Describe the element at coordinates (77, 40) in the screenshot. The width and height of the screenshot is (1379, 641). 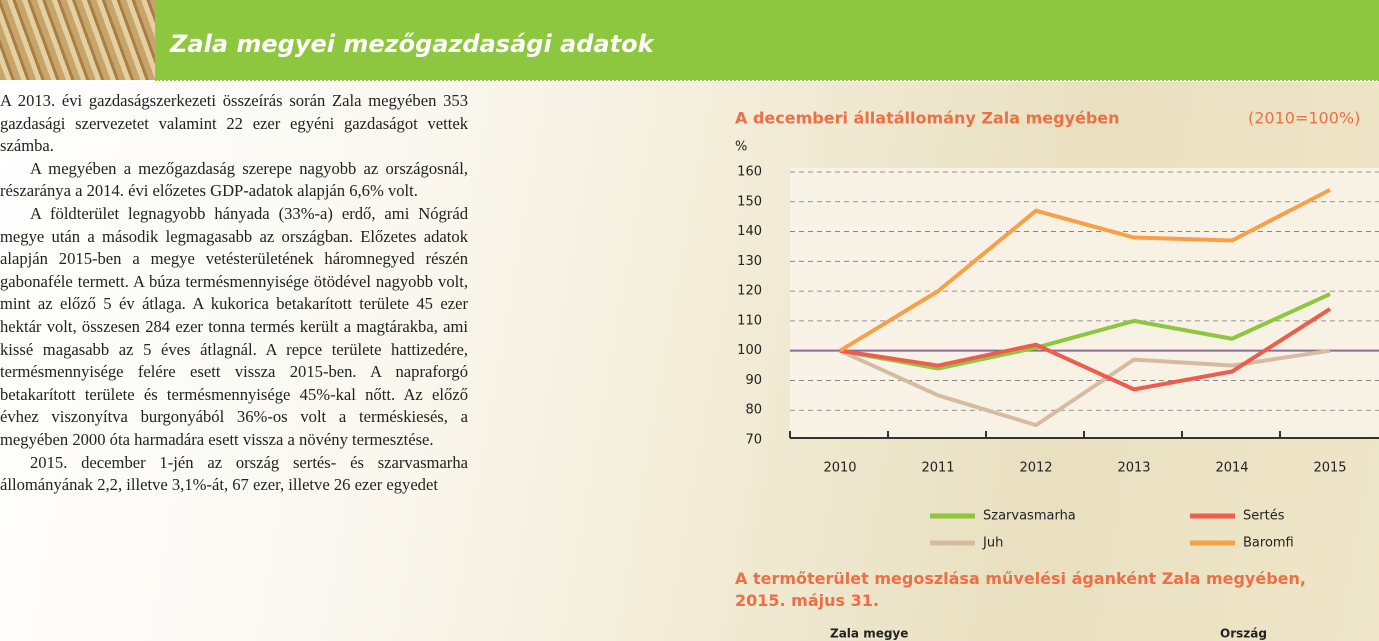
I see `header-image` at that location.